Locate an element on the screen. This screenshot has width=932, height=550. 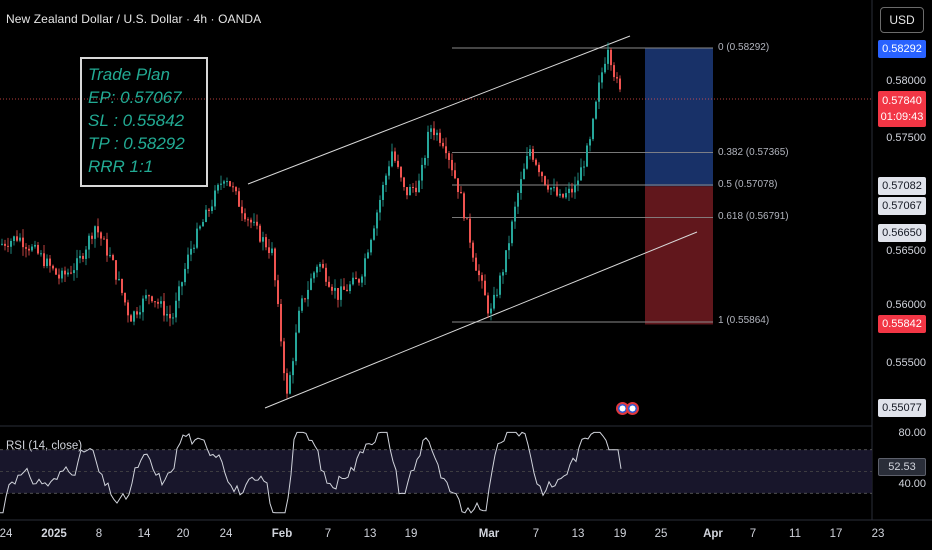
fib-label-1: 1 (0.55864) is located at coordinates (744, 320).